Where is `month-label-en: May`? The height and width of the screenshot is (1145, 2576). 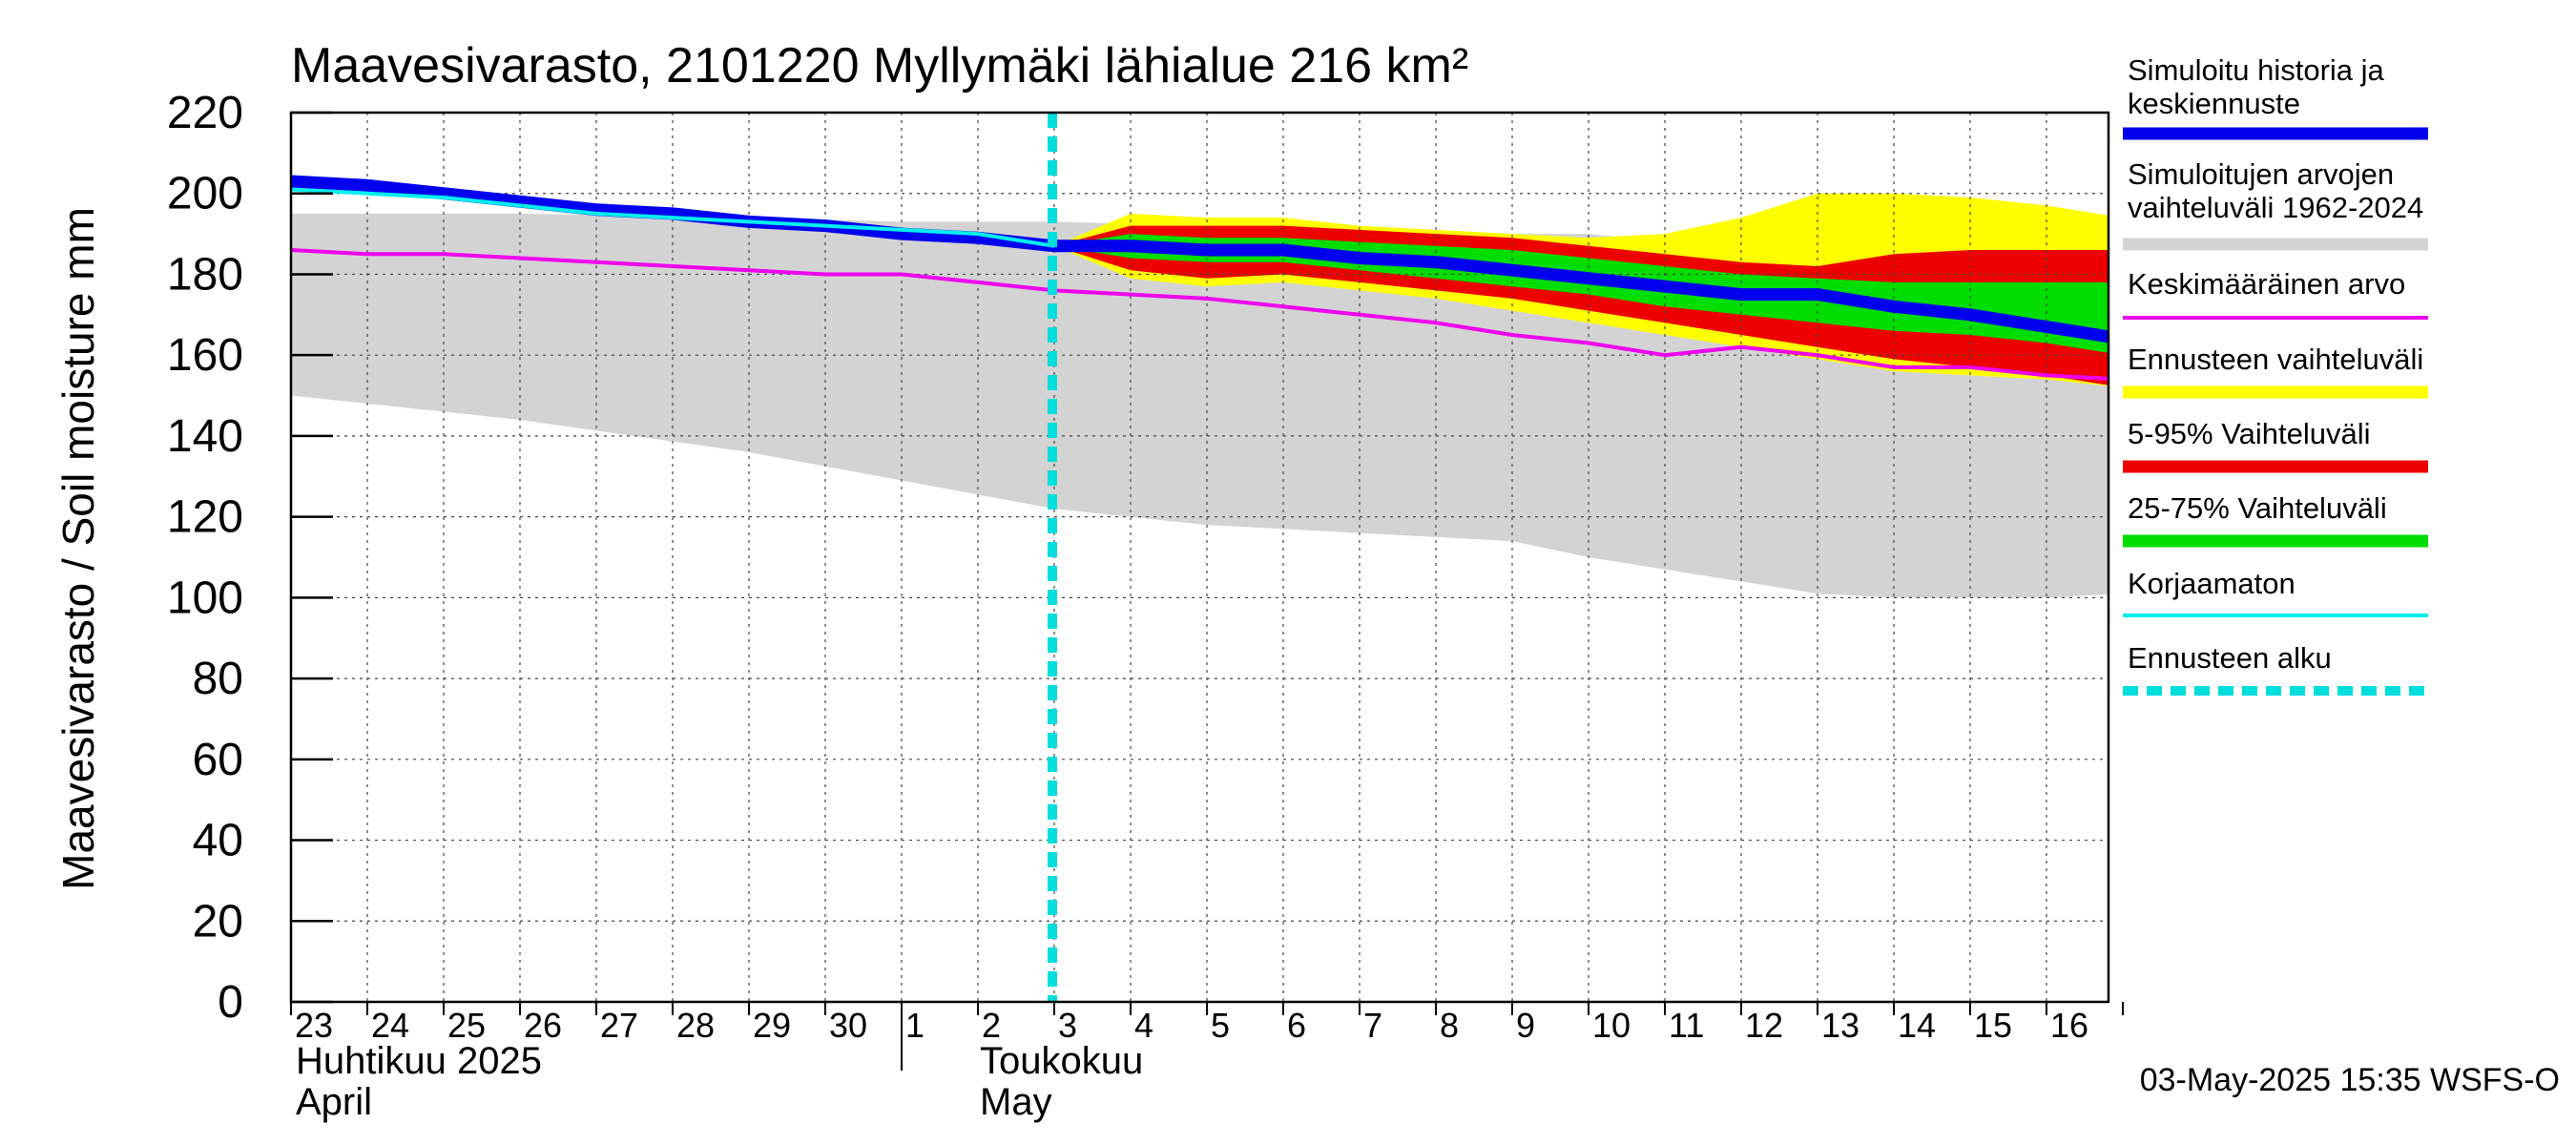 month-label-en: May is located at coordinates (1016, 1102).